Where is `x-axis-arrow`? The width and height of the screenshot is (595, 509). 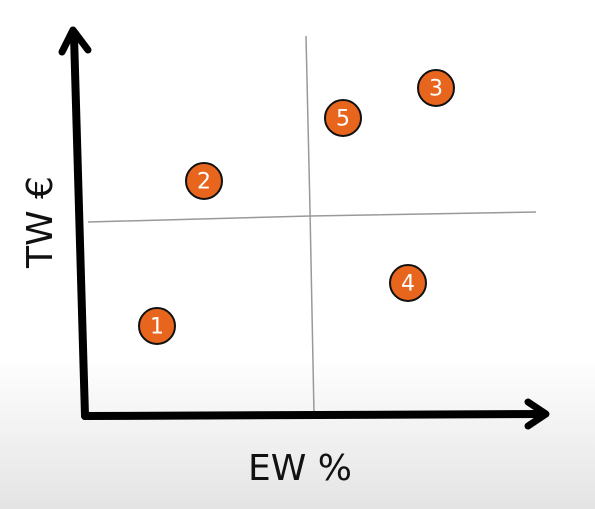
x-axis-arrow is located at coordinates (537, 414).